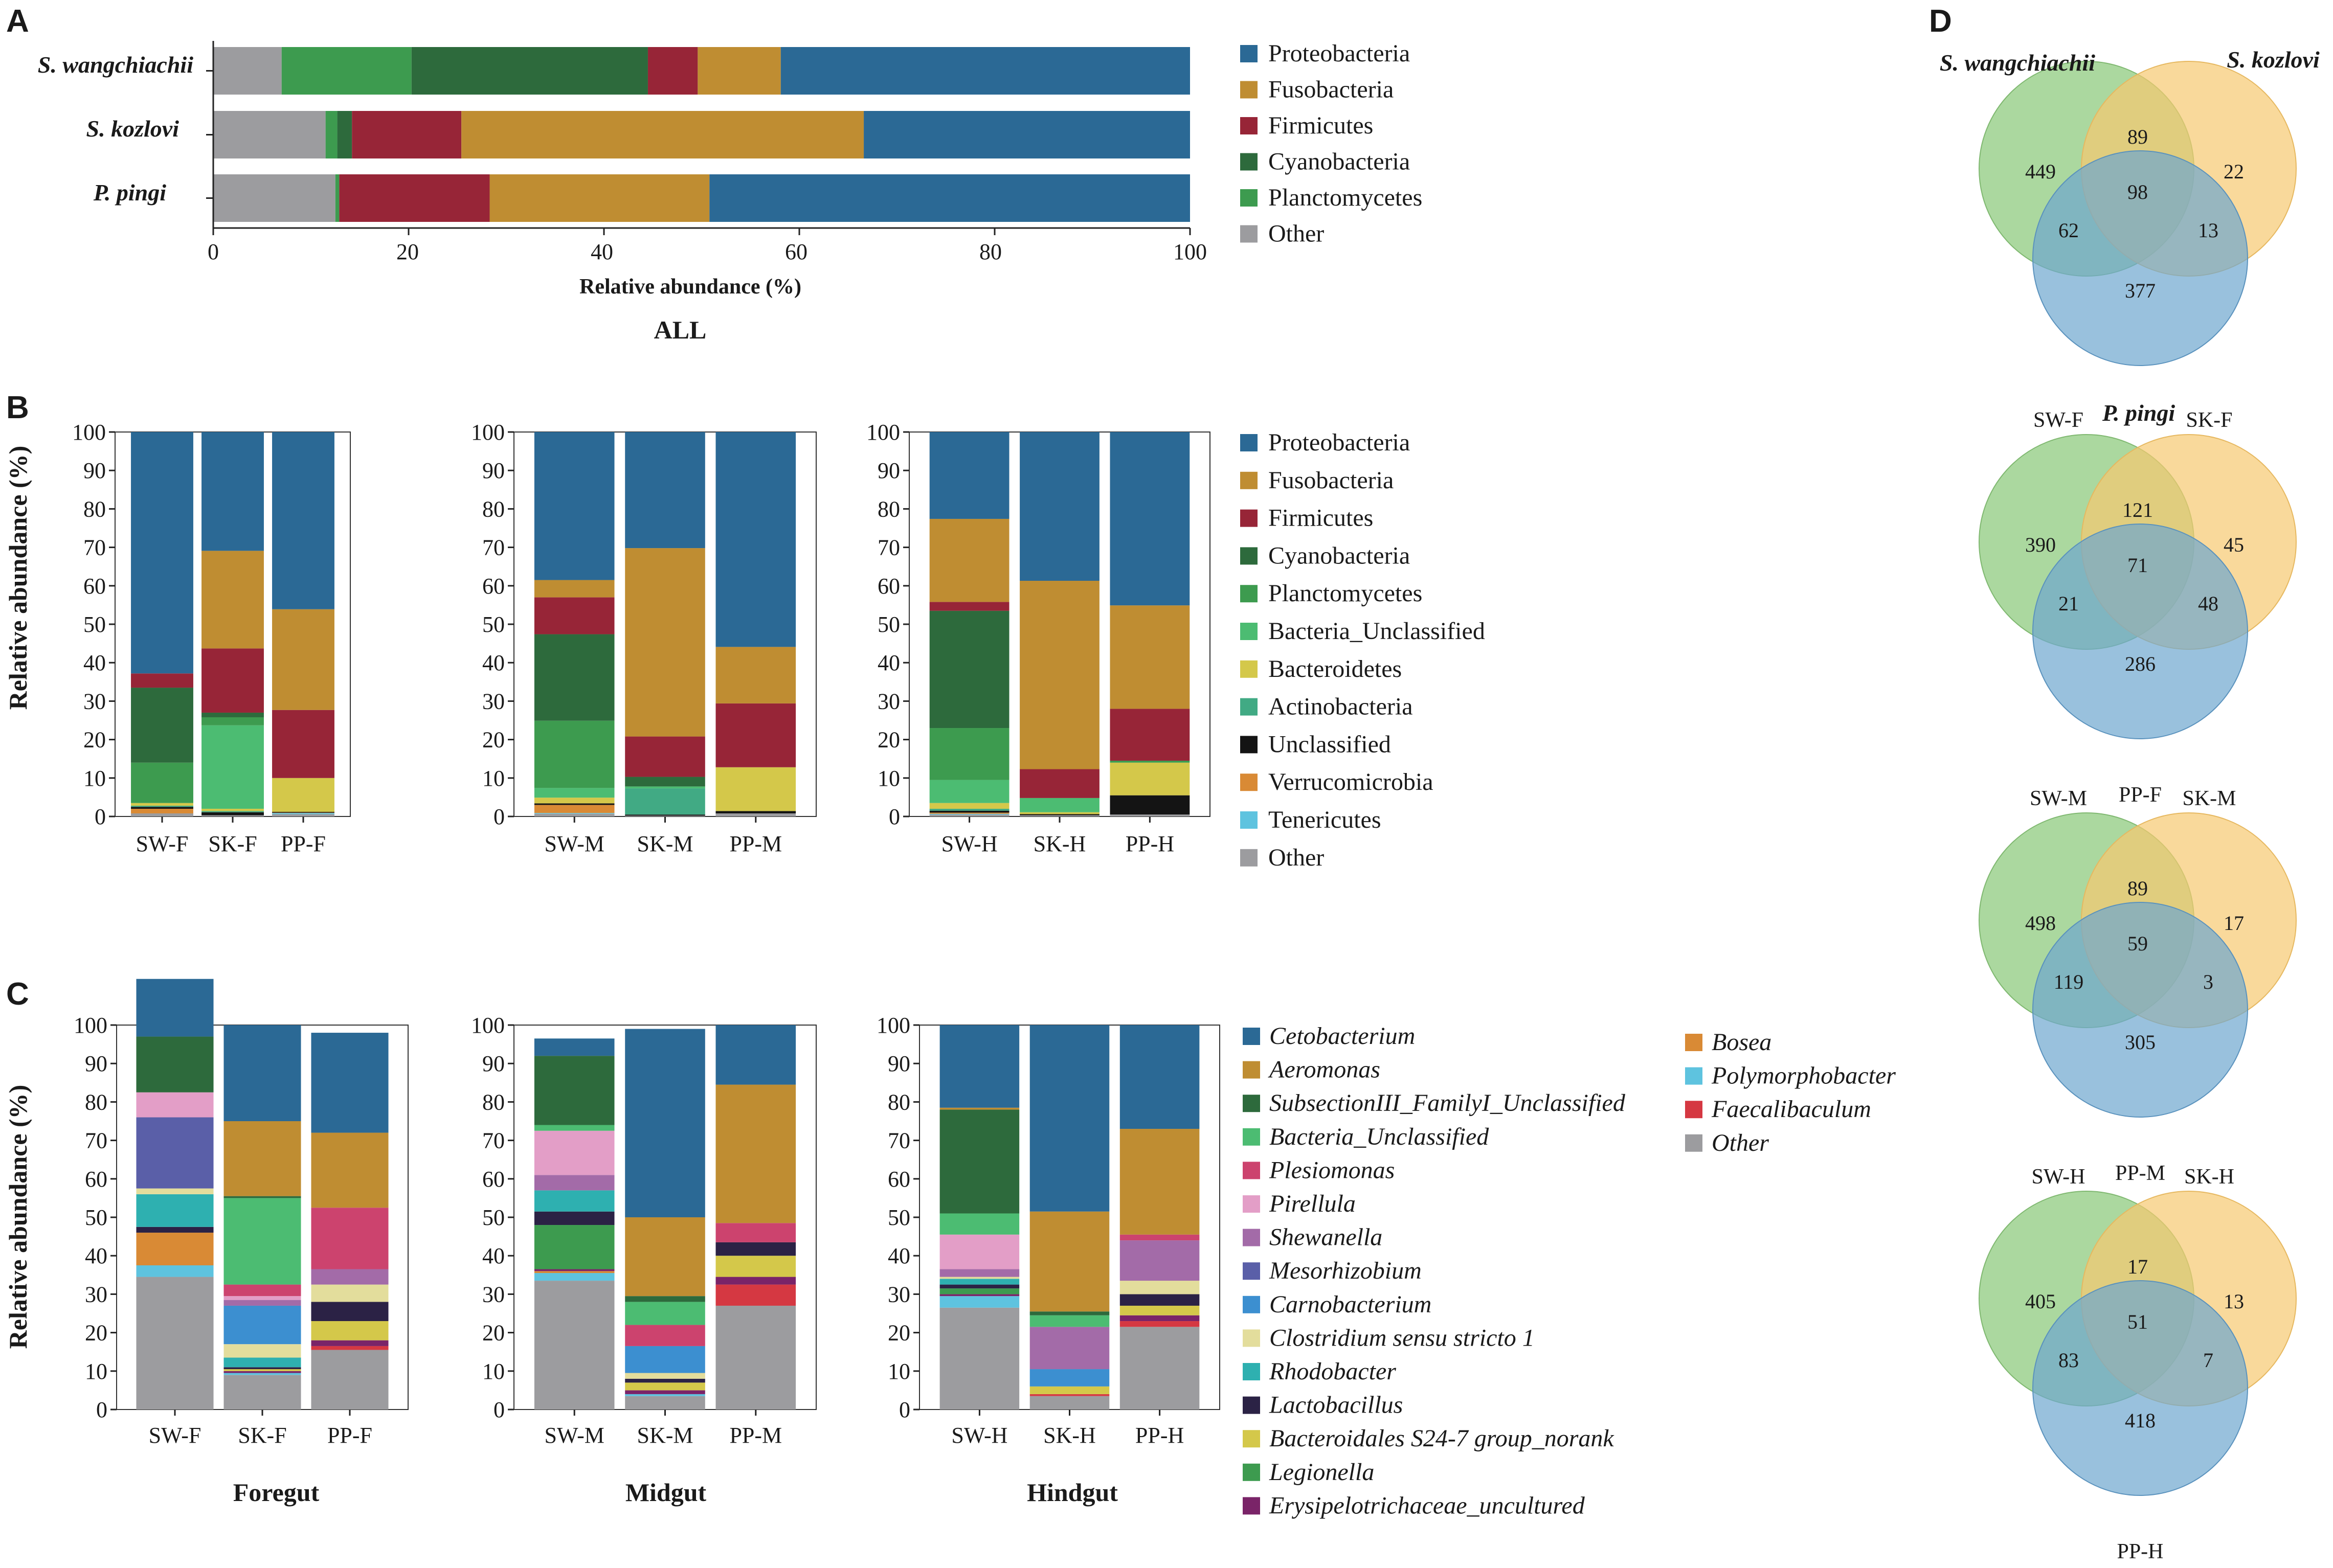 The height and width of the screenshot is (1568, 2333). Describe the element at coordinates (1313, 1203) in the screenshot. I see `c-legend-label: Pirellula` at that location.